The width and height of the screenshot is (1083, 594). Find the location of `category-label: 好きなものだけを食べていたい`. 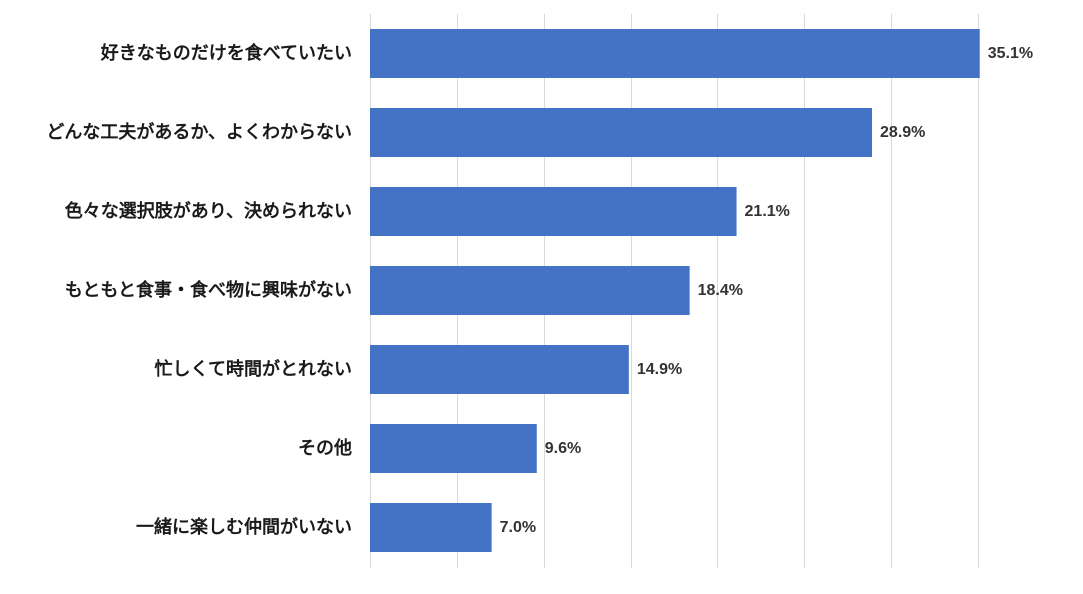

category-label: 好きなものだけを食べていたい is located at coordinates (226, 53).